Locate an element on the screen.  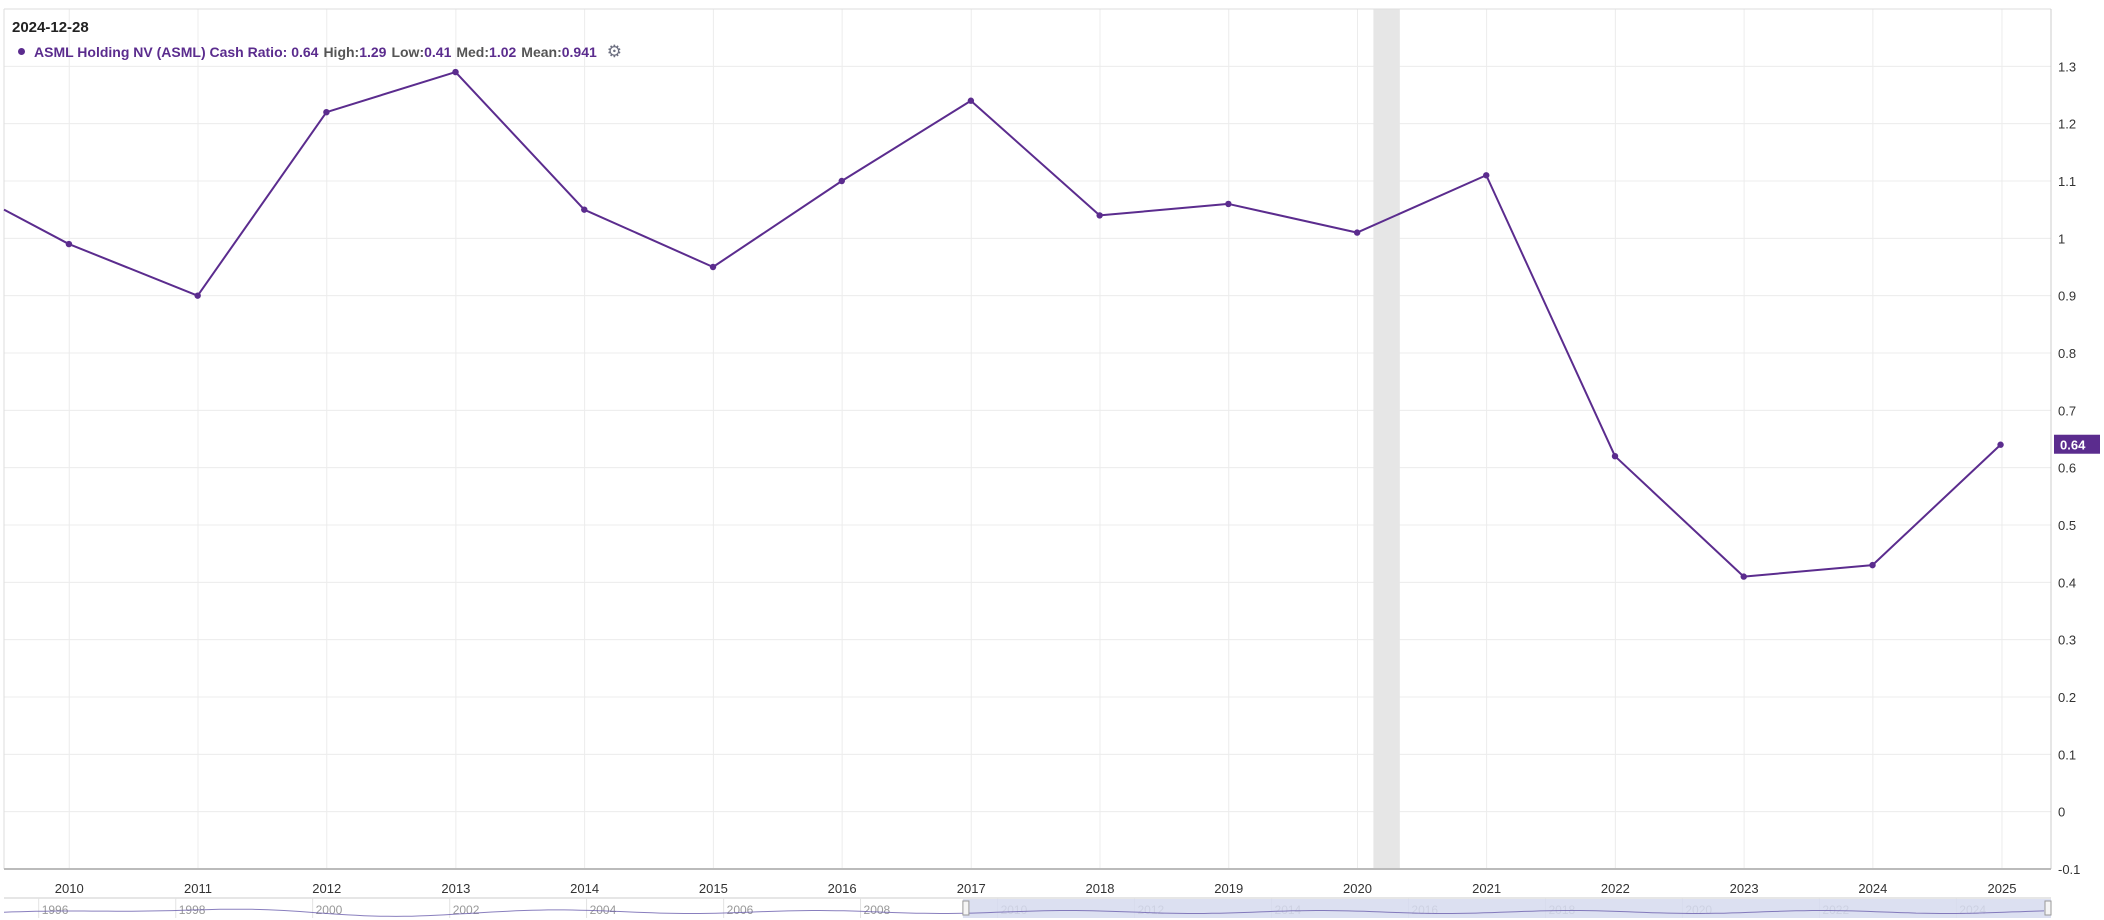
legend-med-label: Med: is located at coordinates (473, 51).